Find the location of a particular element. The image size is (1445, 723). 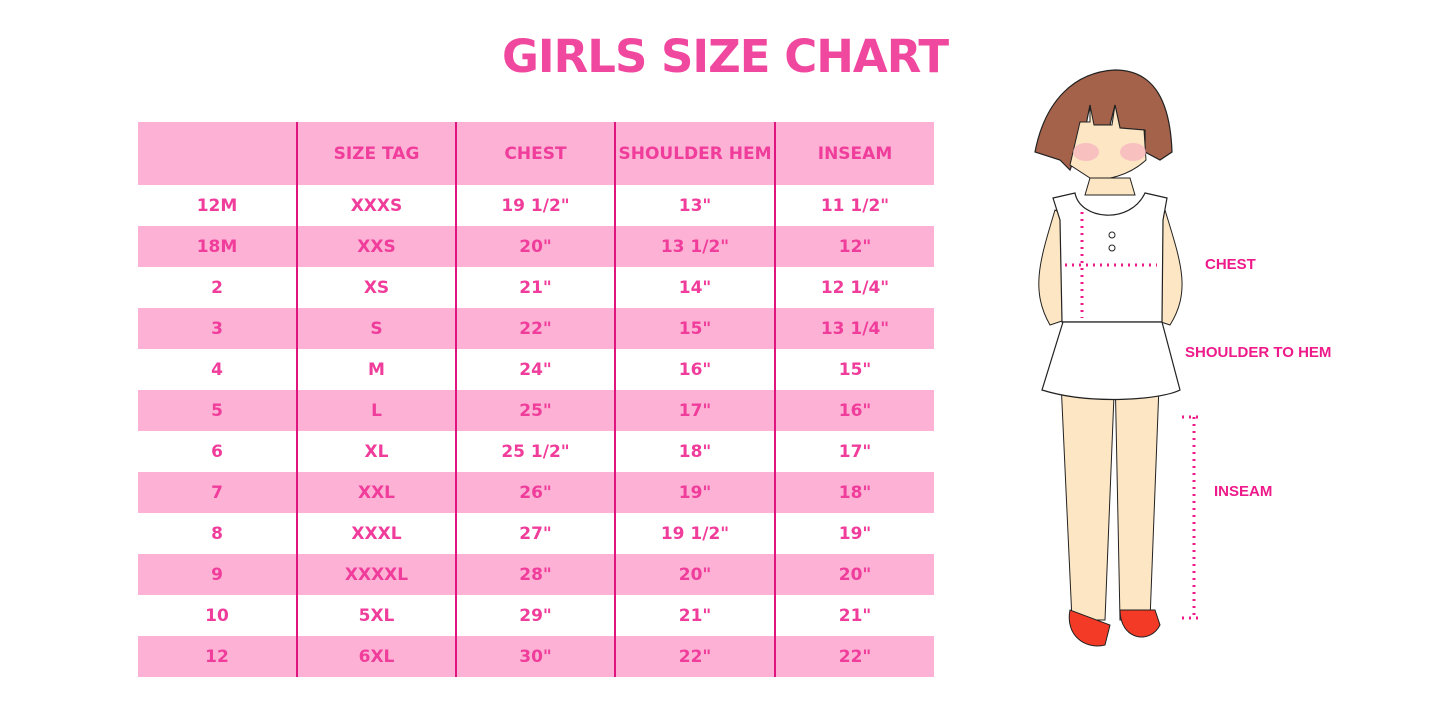

table-cell: M is located at coordinates (376, 369).